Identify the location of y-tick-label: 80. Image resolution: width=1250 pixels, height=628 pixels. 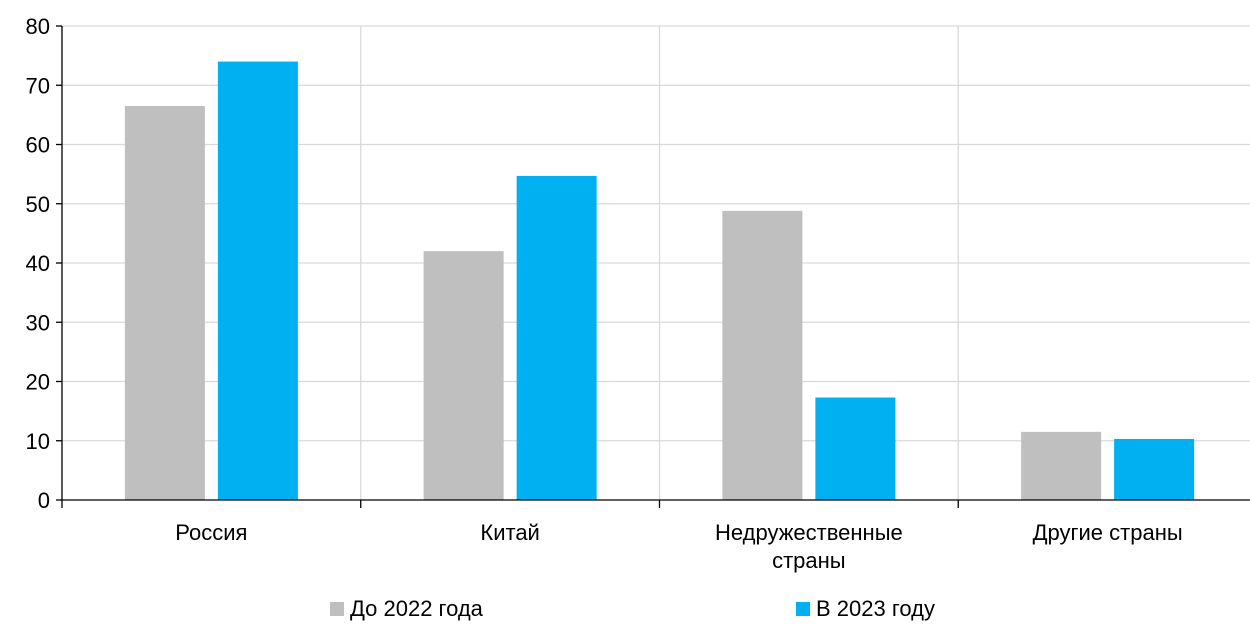
(38, 26).